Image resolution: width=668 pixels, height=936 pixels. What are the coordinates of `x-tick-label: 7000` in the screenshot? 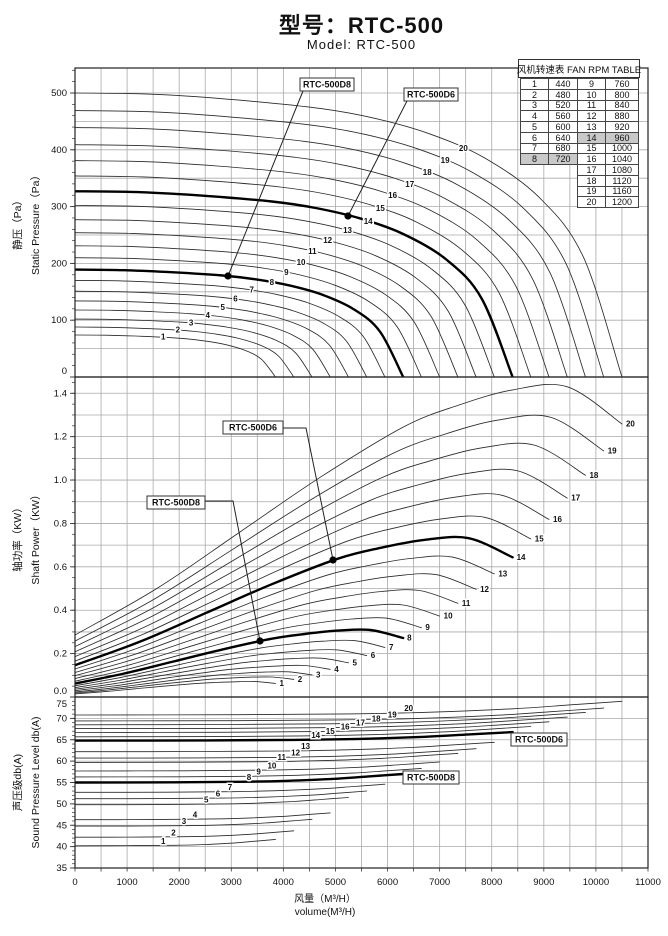 It's located at (439, 882).